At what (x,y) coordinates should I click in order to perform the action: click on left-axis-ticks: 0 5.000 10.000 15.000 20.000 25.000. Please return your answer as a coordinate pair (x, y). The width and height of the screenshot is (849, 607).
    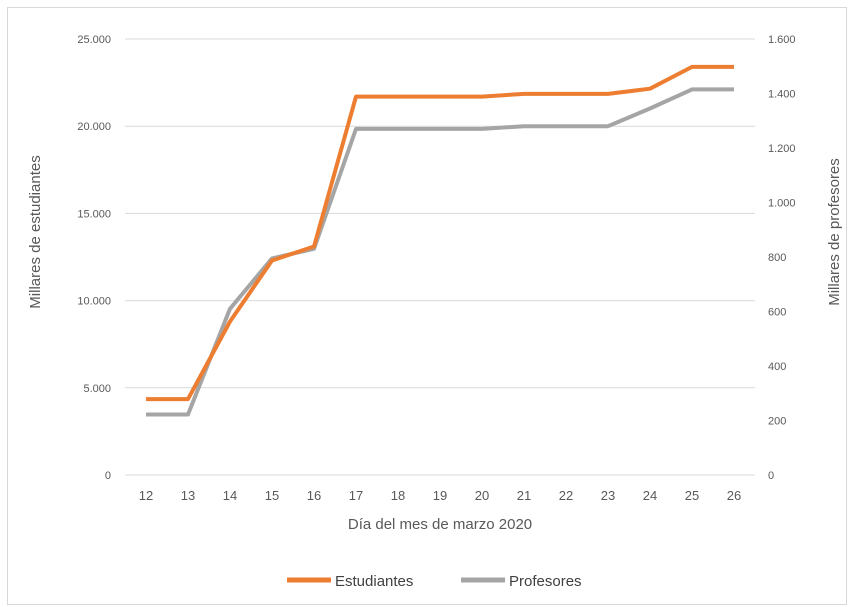
    Looking at the image, I should click on (94, 258).